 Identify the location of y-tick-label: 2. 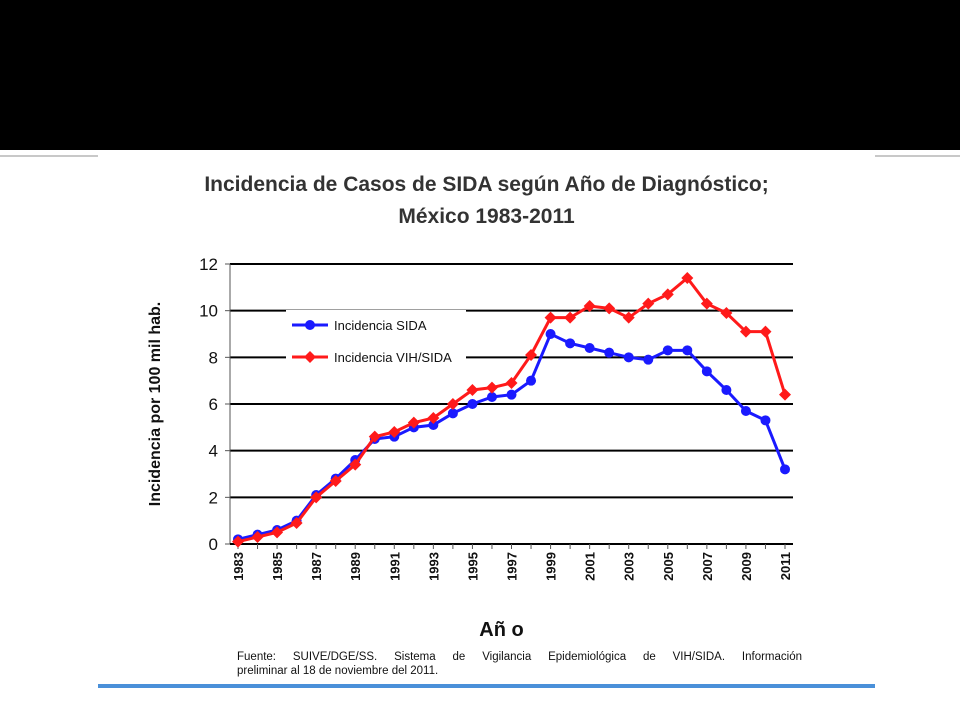
(213, 497).